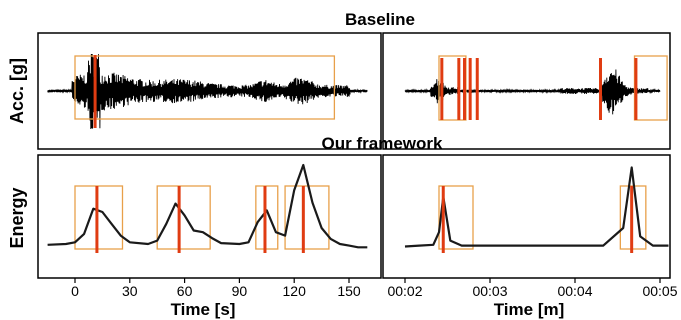 The image size is (681, 320). Describe the element at coordinates (130, 291) in the screenshot. I see `left-x-tick-label: 30` at that location.